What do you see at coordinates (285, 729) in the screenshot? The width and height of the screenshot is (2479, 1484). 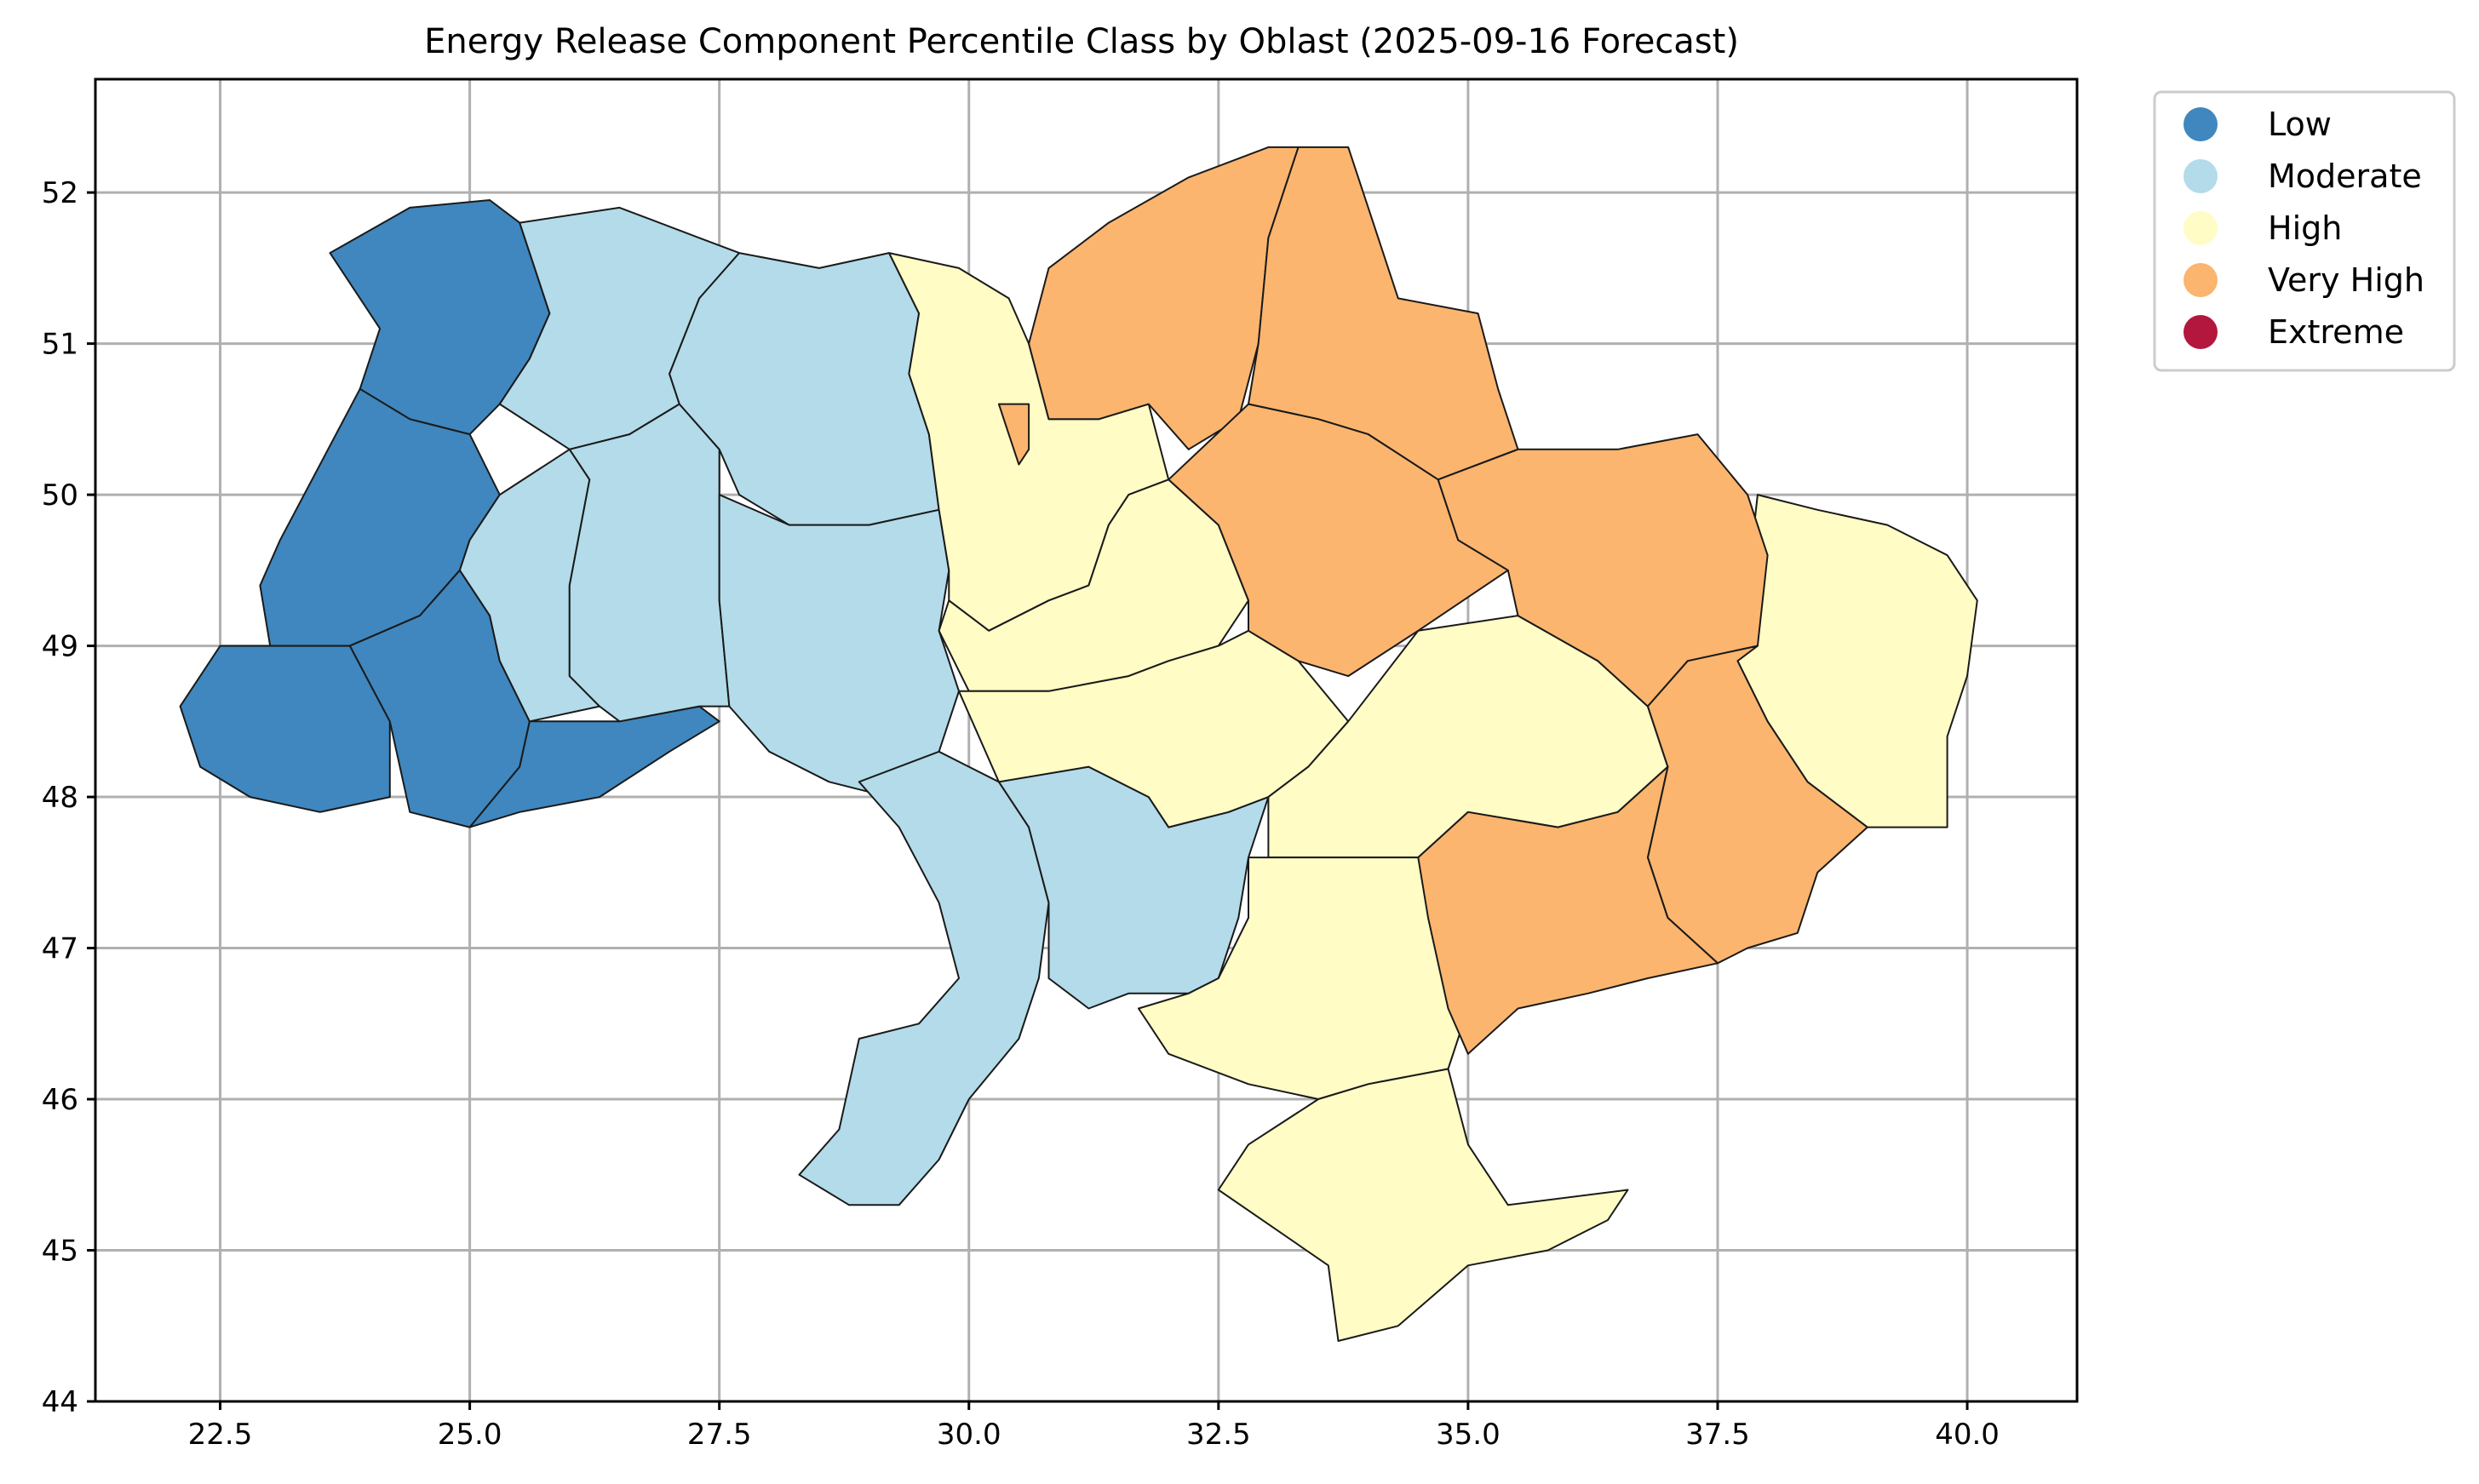 I see `oblast-zakarpattia` at bounding box center [285, 729].